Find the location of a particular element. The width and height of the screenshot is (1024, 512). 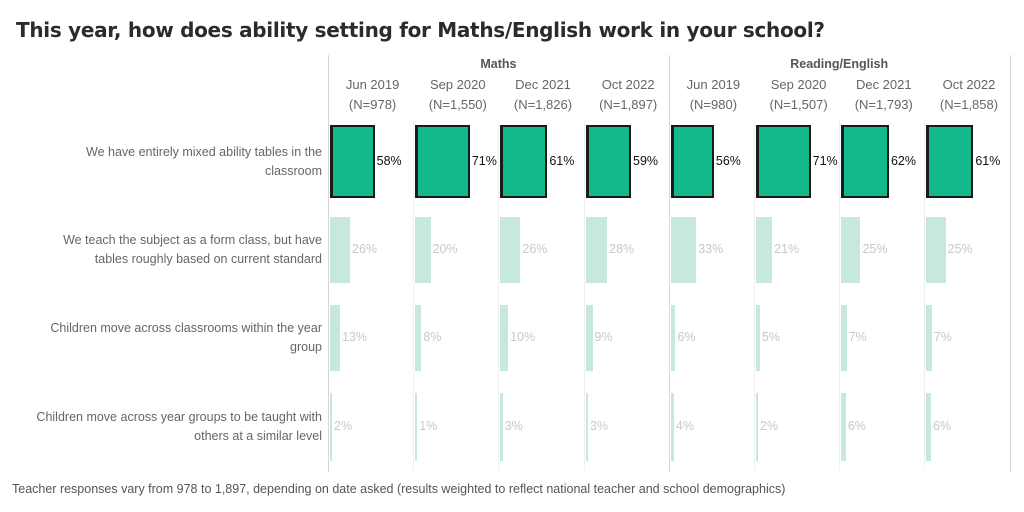

column-header: Dec 2021 (N=1,826) is located at coordinates (542, 95).